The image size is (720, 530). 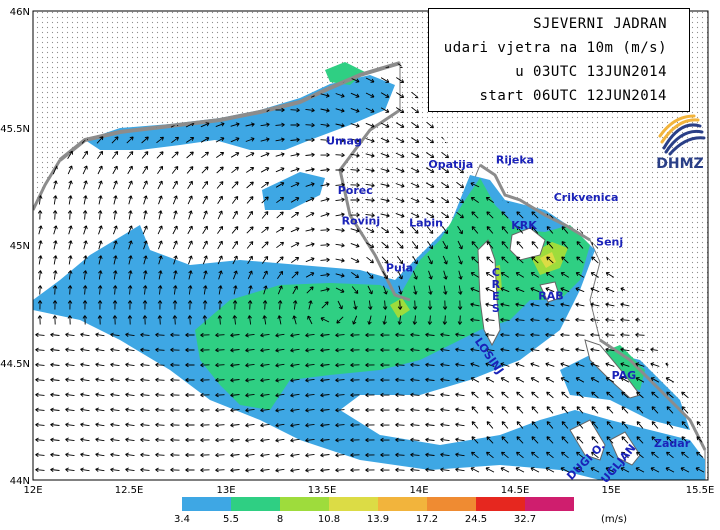 What do you see at coordinates (15, 364) in the screenshot?
I see `lat-tick-label: 44.5N` at bounding box center [15, 364].